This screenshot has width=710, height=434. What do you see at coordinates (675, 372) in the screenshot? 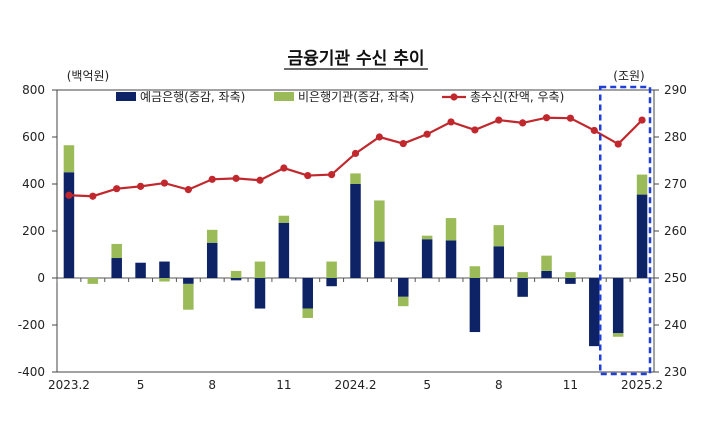
I see `right-axis-tick-label: 230` at bounding box center [675, 372].